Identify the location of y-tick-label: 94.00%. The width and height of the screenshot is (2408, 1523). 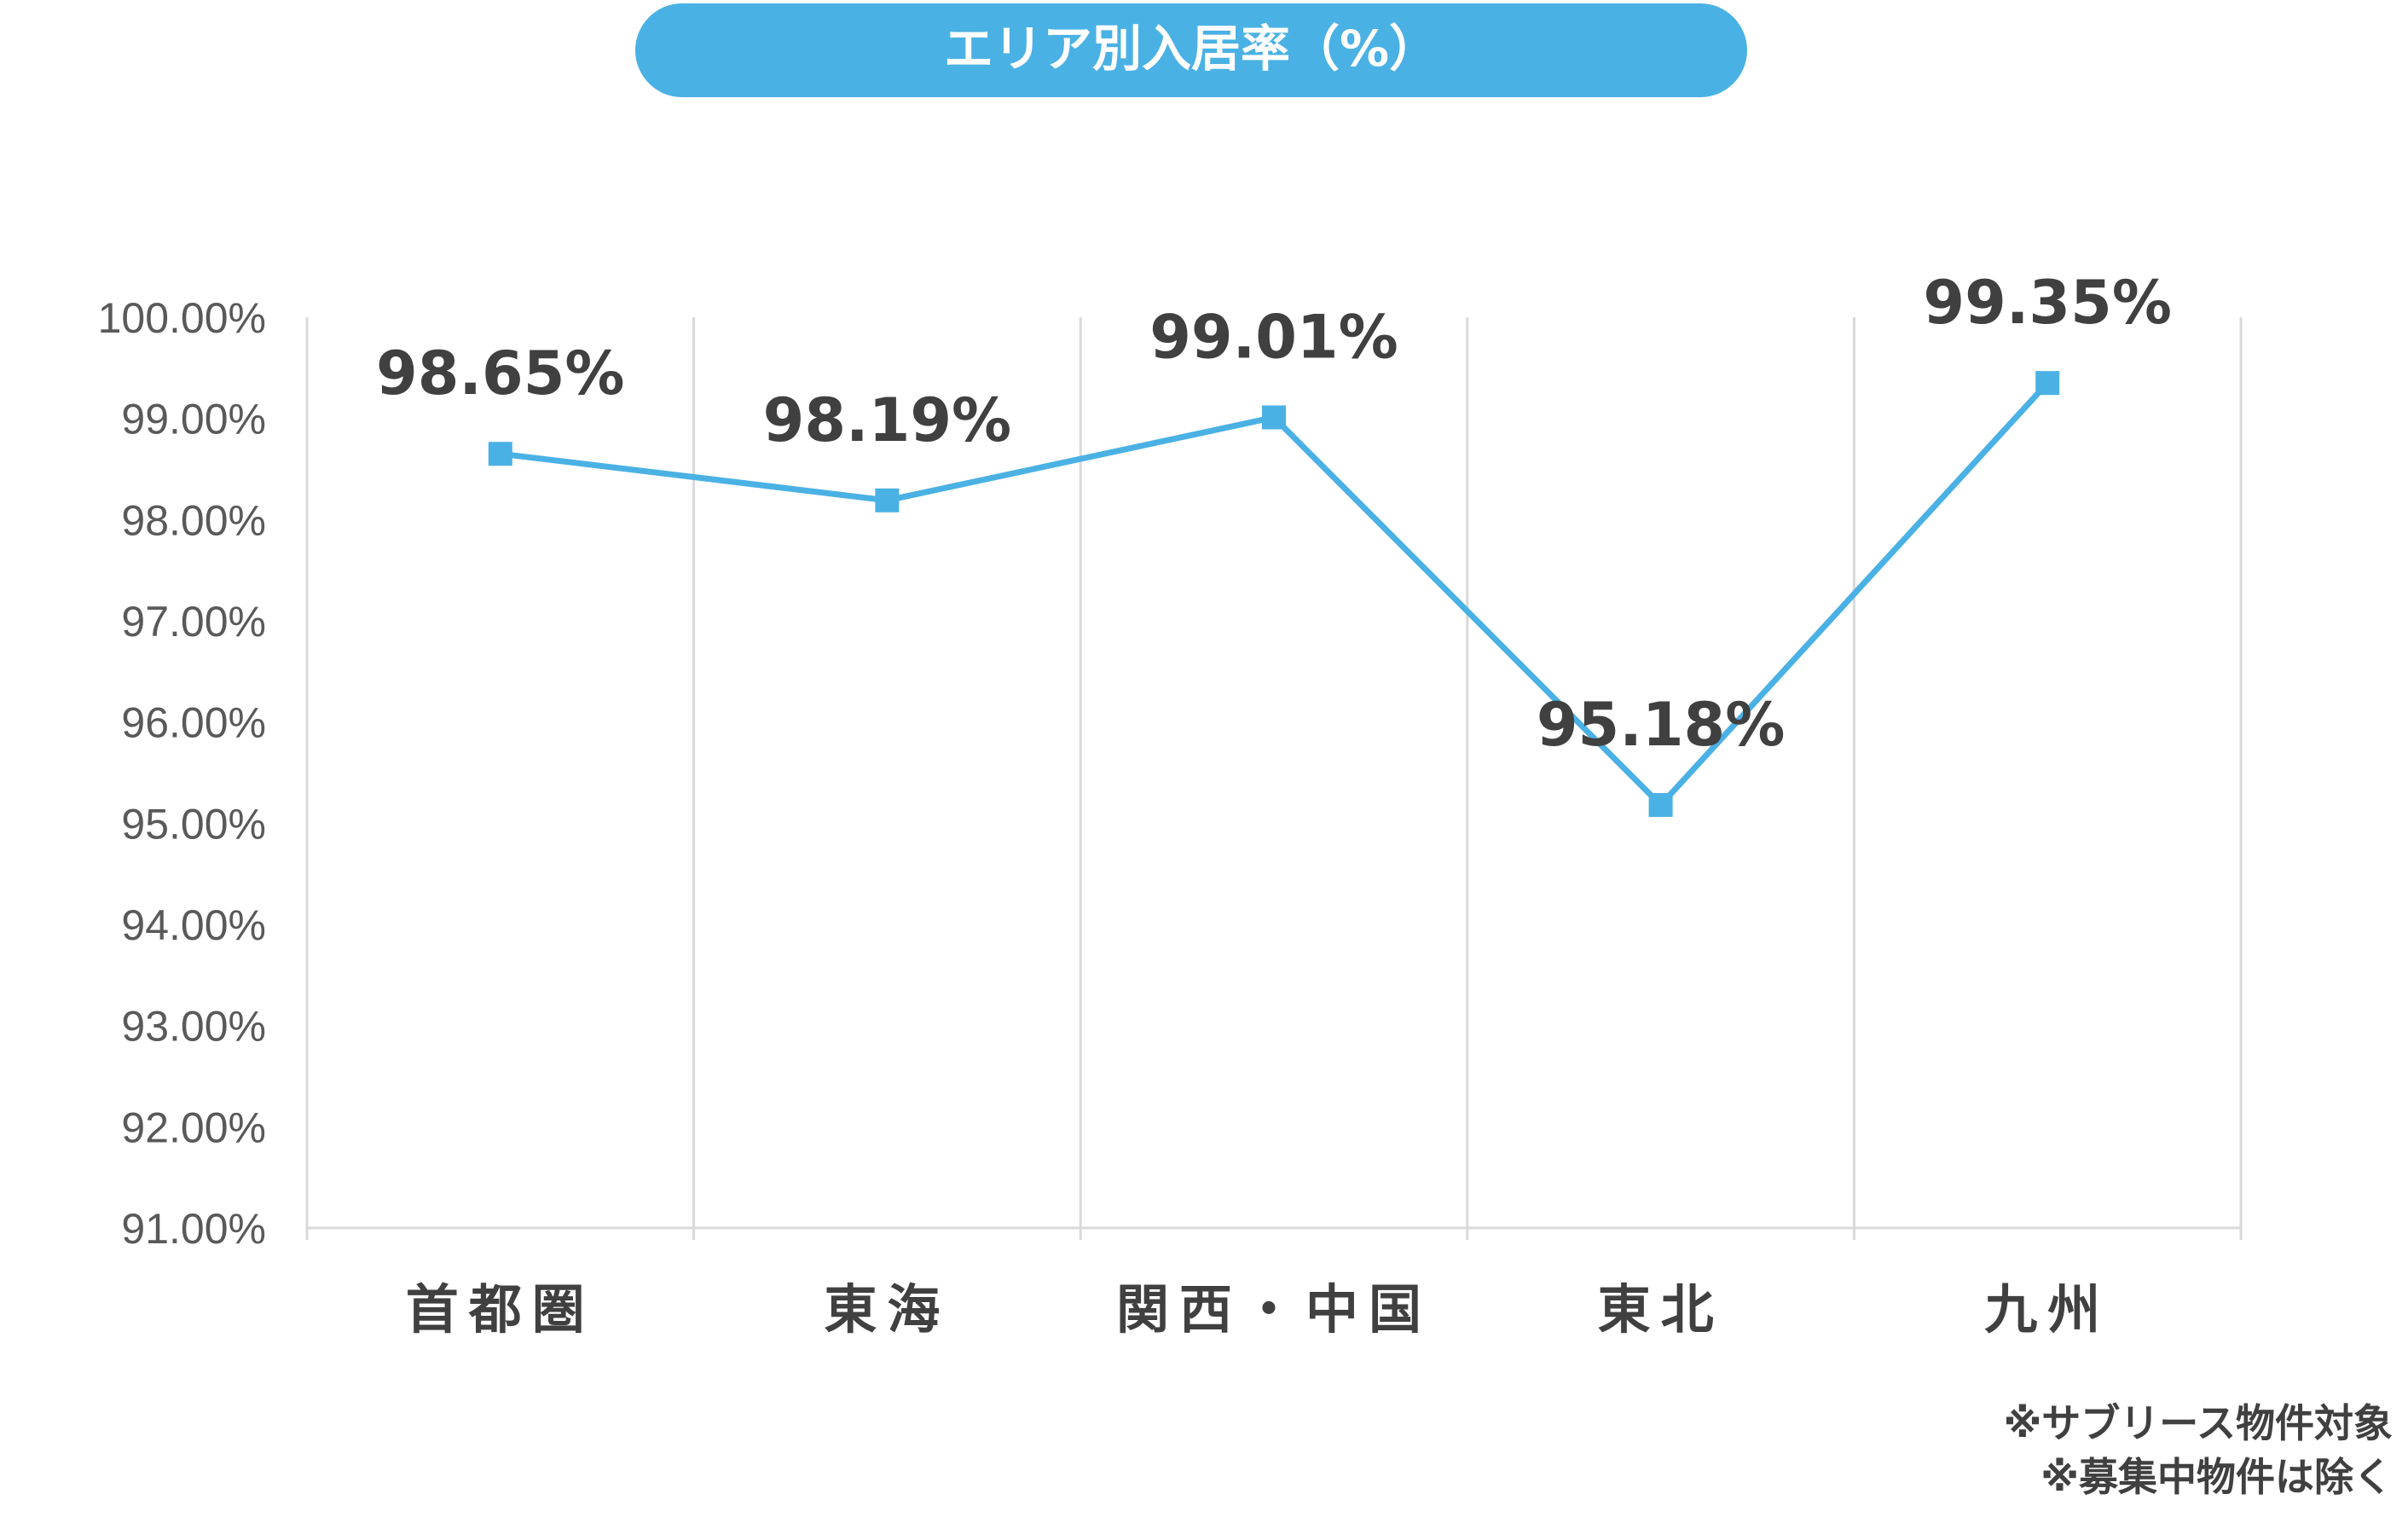
(193, 925).